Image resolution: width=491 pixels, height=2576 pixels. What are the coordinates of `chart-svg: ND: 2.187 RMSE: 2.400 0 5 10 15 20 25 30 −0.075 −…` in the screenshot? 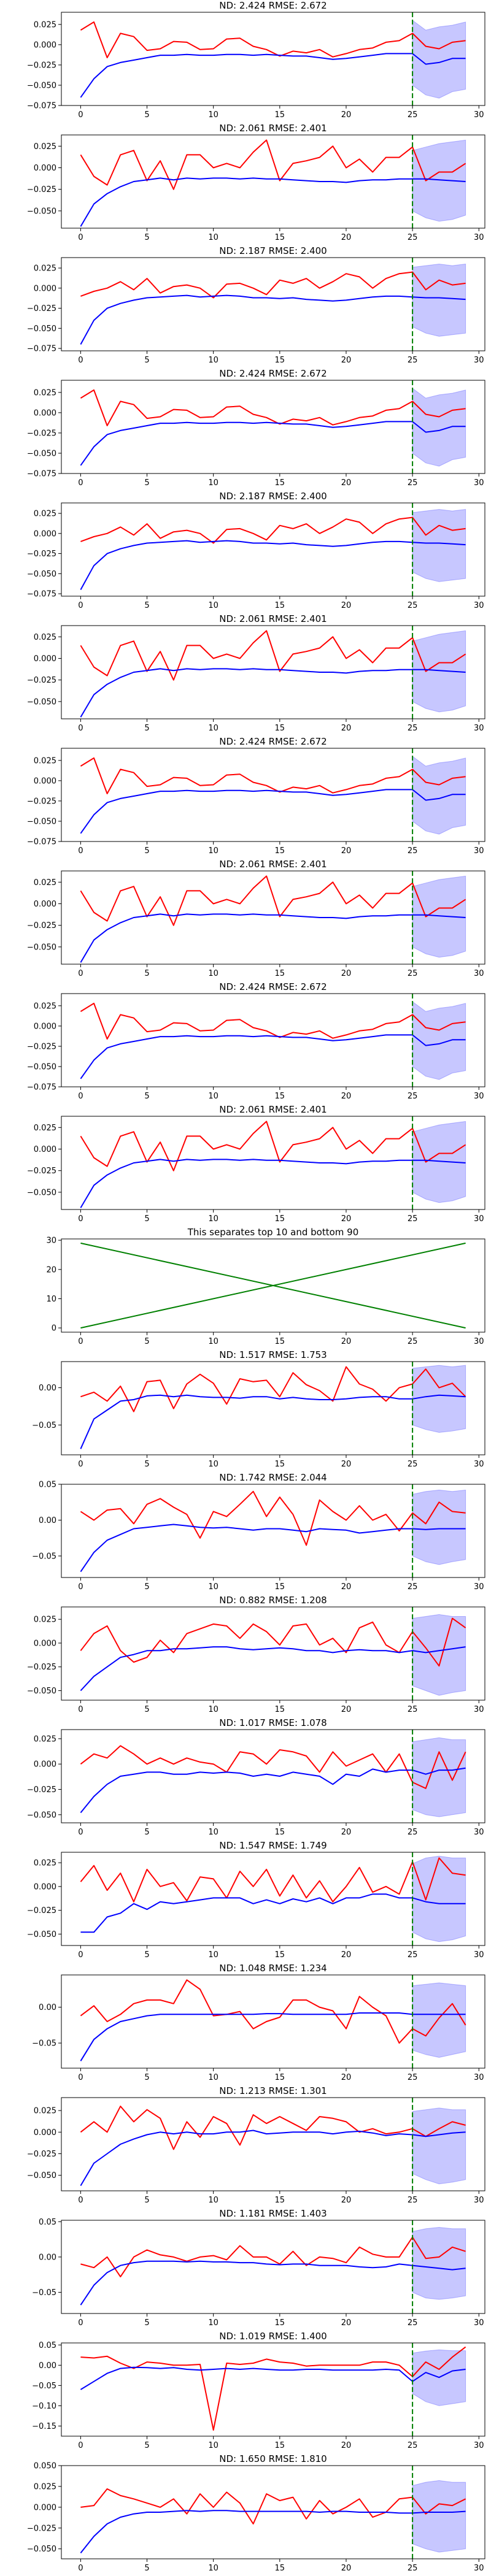 It's located at (256, 305).